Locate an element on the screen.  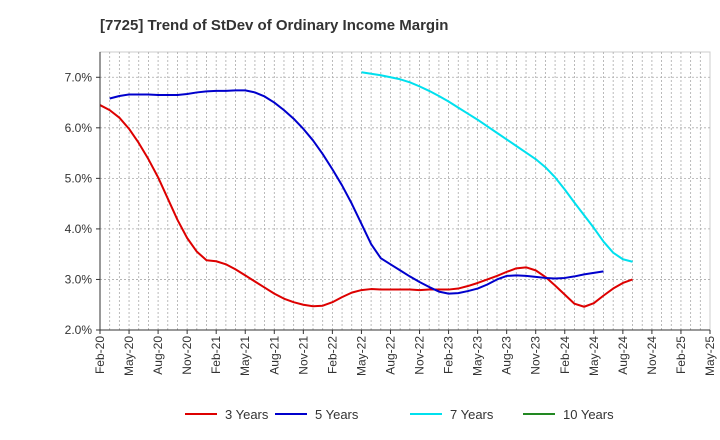
y-tick-label: 6.0% is located at coordinates (79, 128).